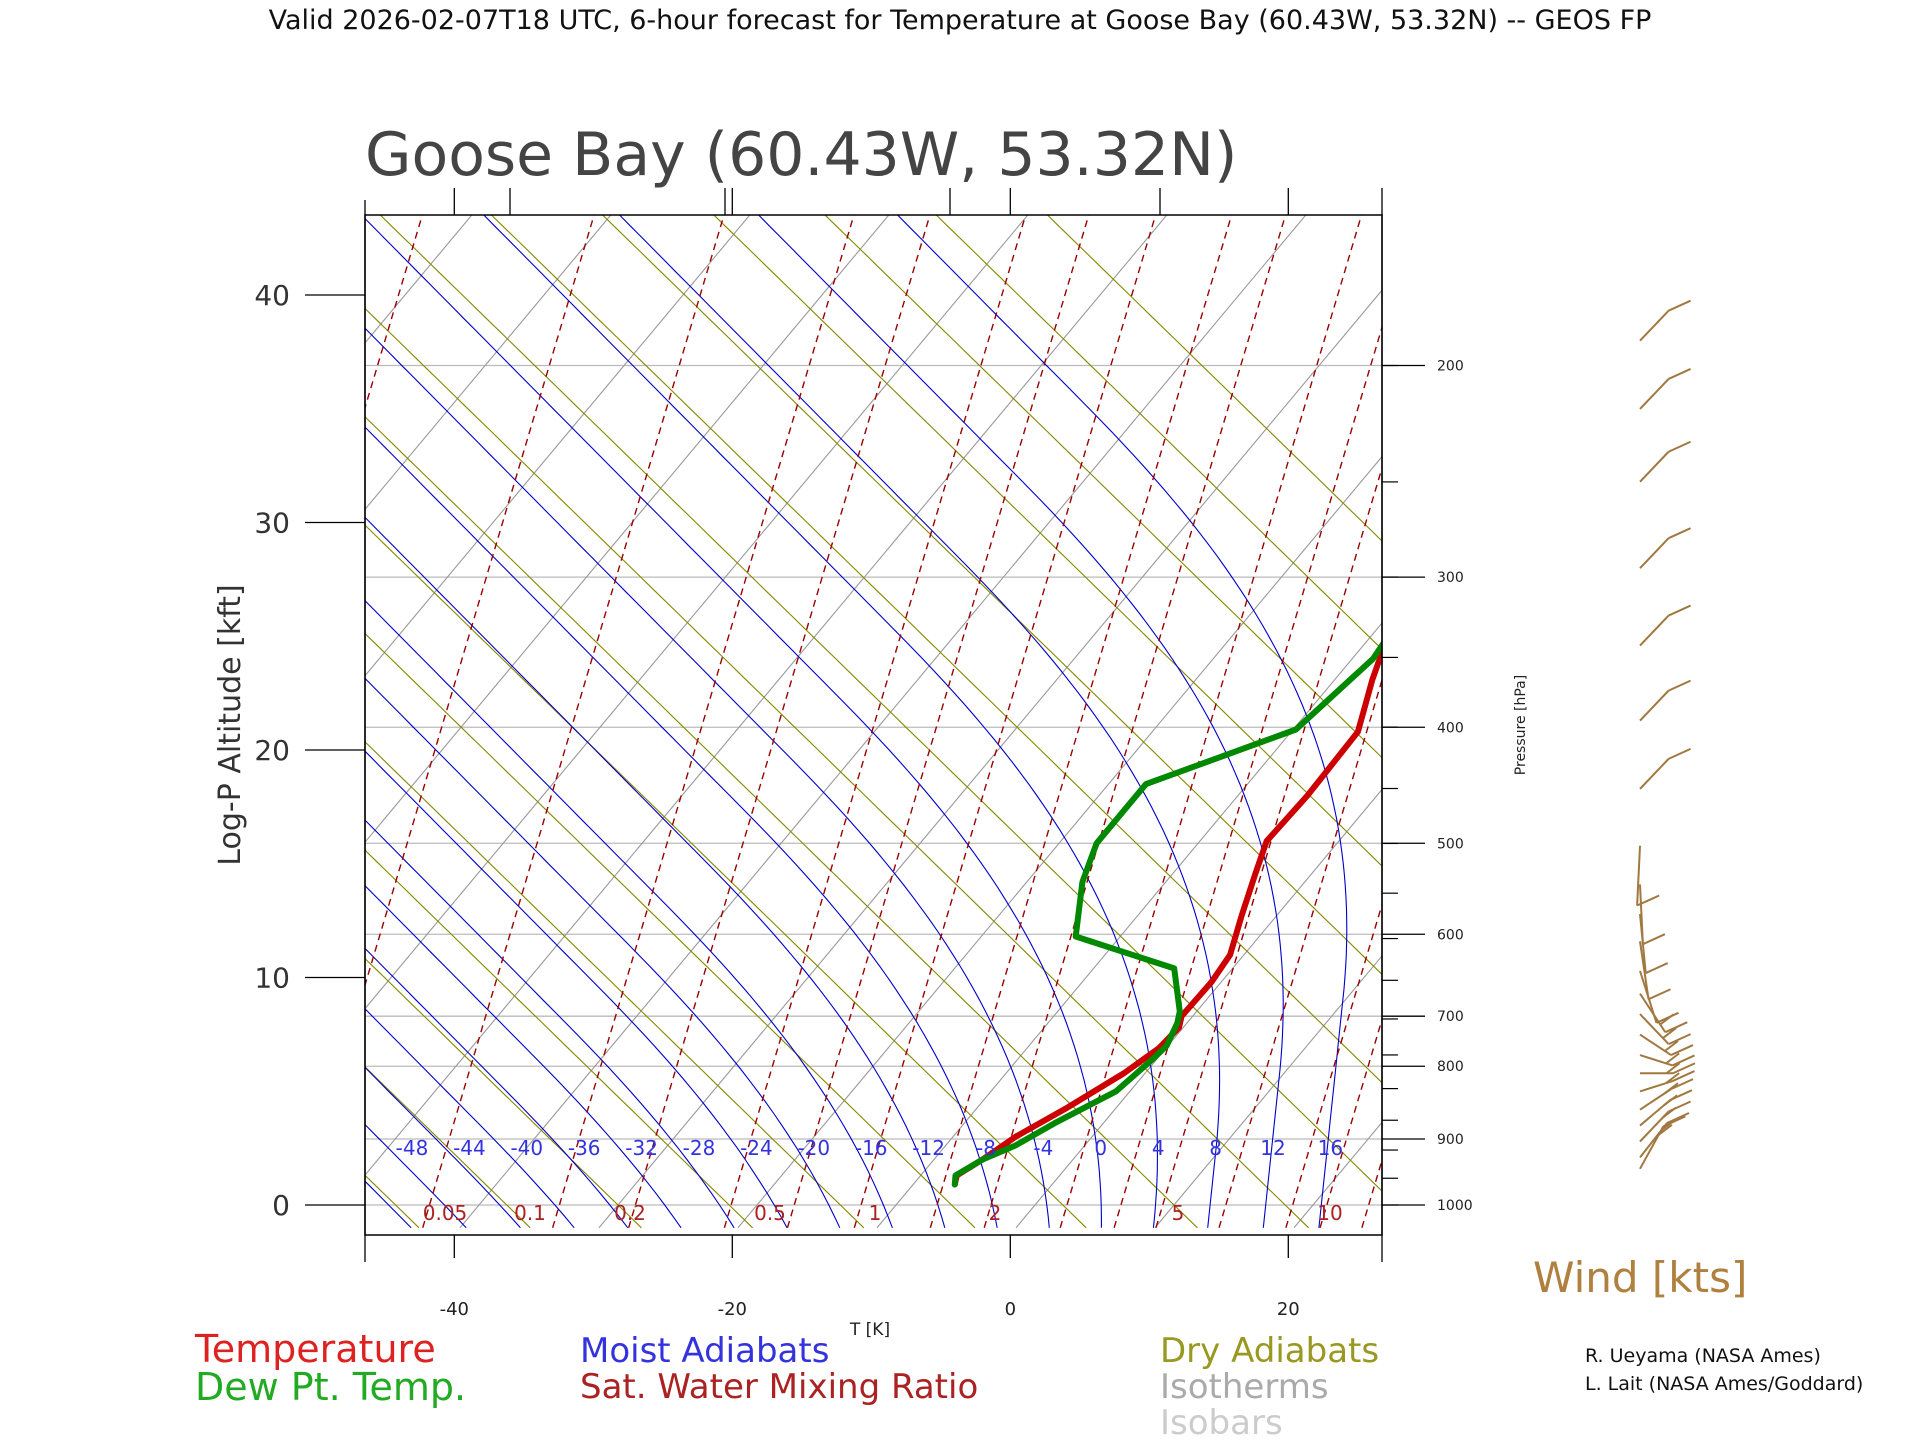  What do you see at coordinates (1666, 734) in the screenshot?
I see `wind-barbs` at bounding box center [1666, 734].